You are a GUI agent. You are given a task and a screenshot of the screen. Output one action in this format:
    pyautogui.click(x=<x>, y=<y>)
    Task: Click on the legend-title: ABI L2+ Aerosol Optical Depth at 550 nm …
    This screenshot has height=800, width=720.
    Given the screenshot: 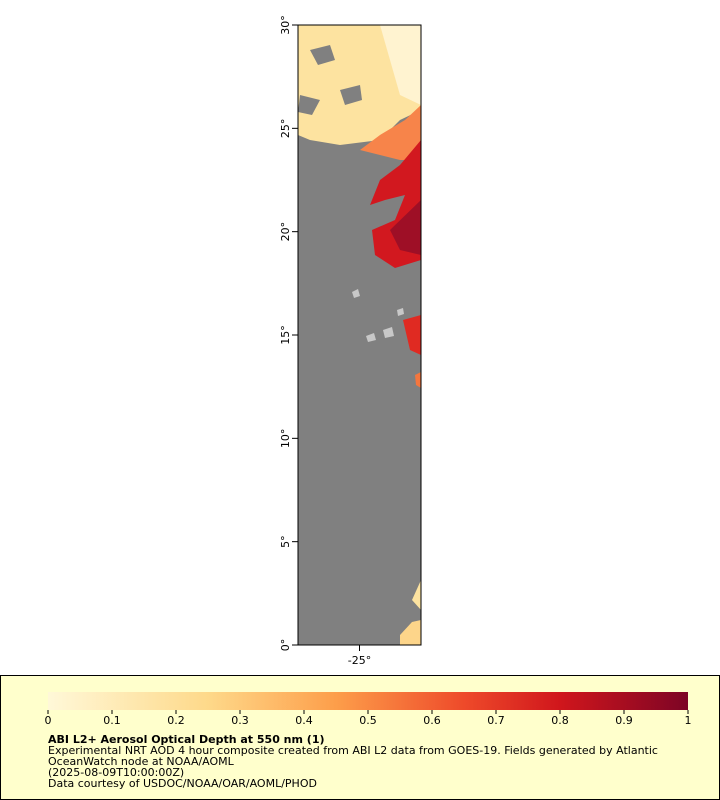 What is the action you would take?
    pyautogui.click(x=186, y=739)
    